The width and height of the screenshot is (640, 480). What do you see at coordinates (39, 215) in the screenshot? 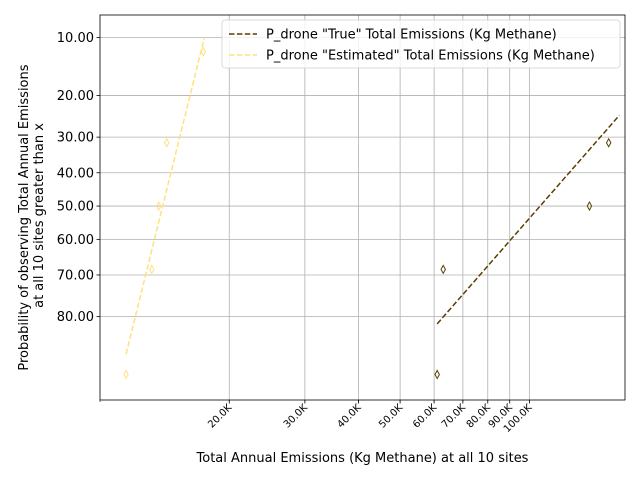
I see `y-axis-label-line-2: at all 10 sites greater than x` at bounding box center [39, 215].